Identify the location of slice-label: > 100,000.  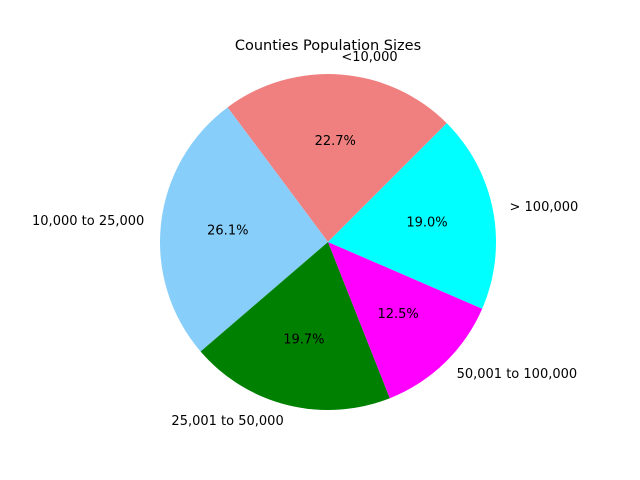
(544, 207).